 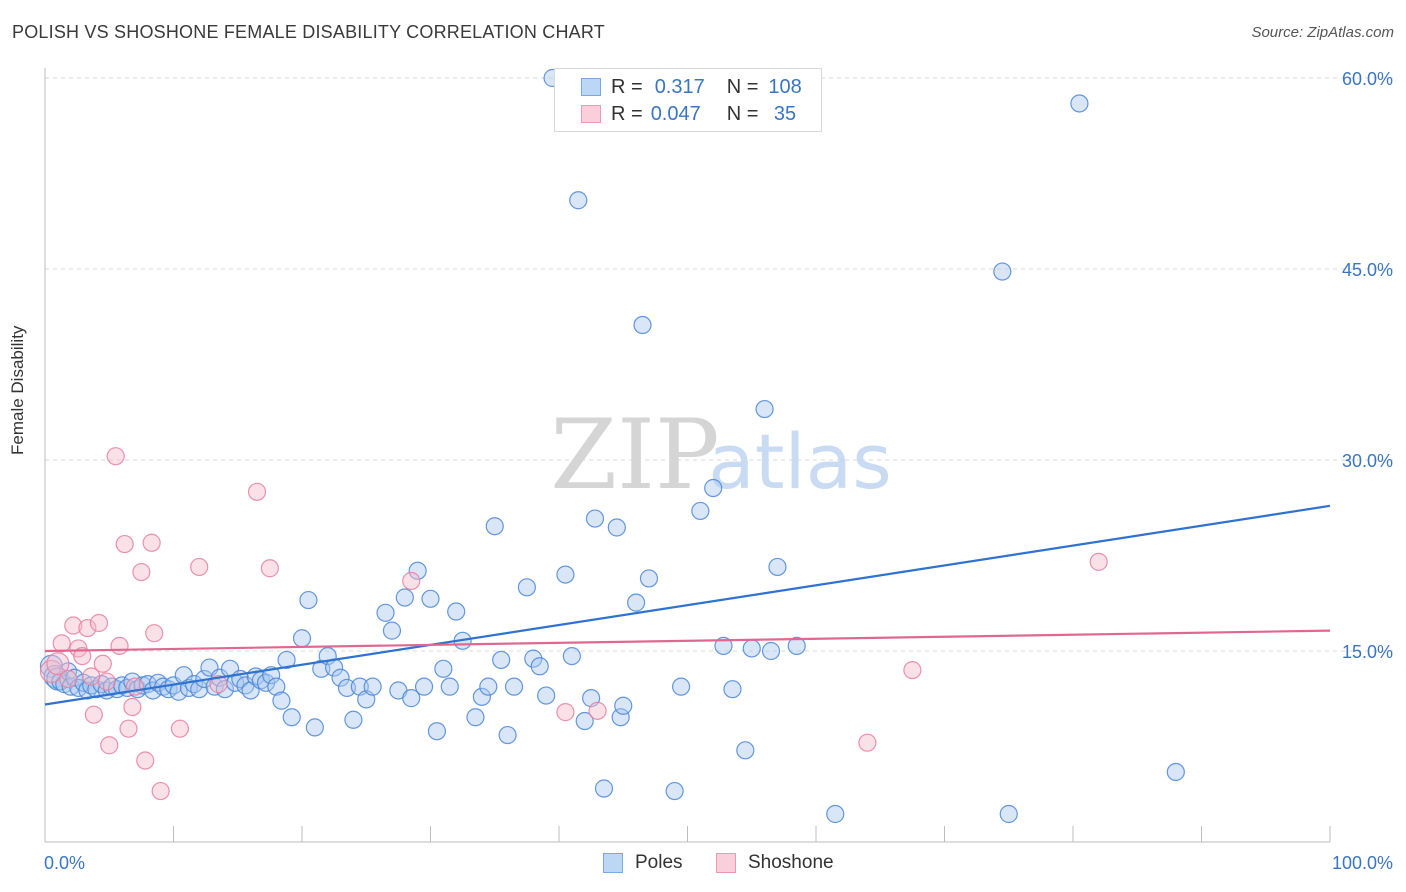 What do you see at coordinates (791, 862) in the screenshot?
I see `legend-label-shoshone: Shoshone` at bounding box center [791, 862].